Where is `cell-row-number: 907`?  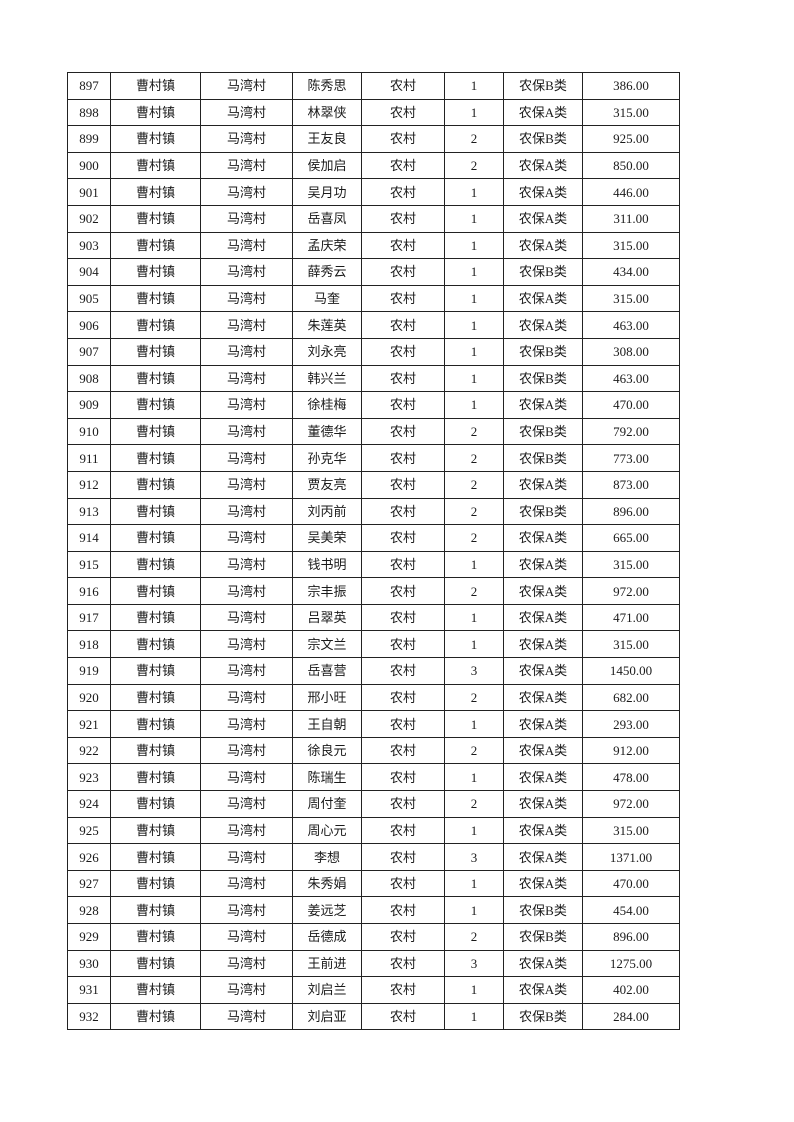
cell-row-number: 907 is located at coordinates (89, 351).